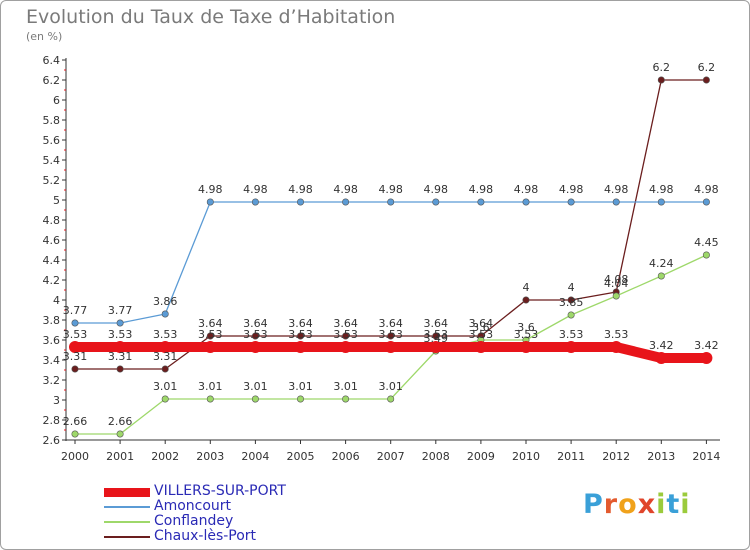 The width and height of the screenshot is (750, 550). I want to click on proxiti-logo: Proxiti, so click(637, 504).